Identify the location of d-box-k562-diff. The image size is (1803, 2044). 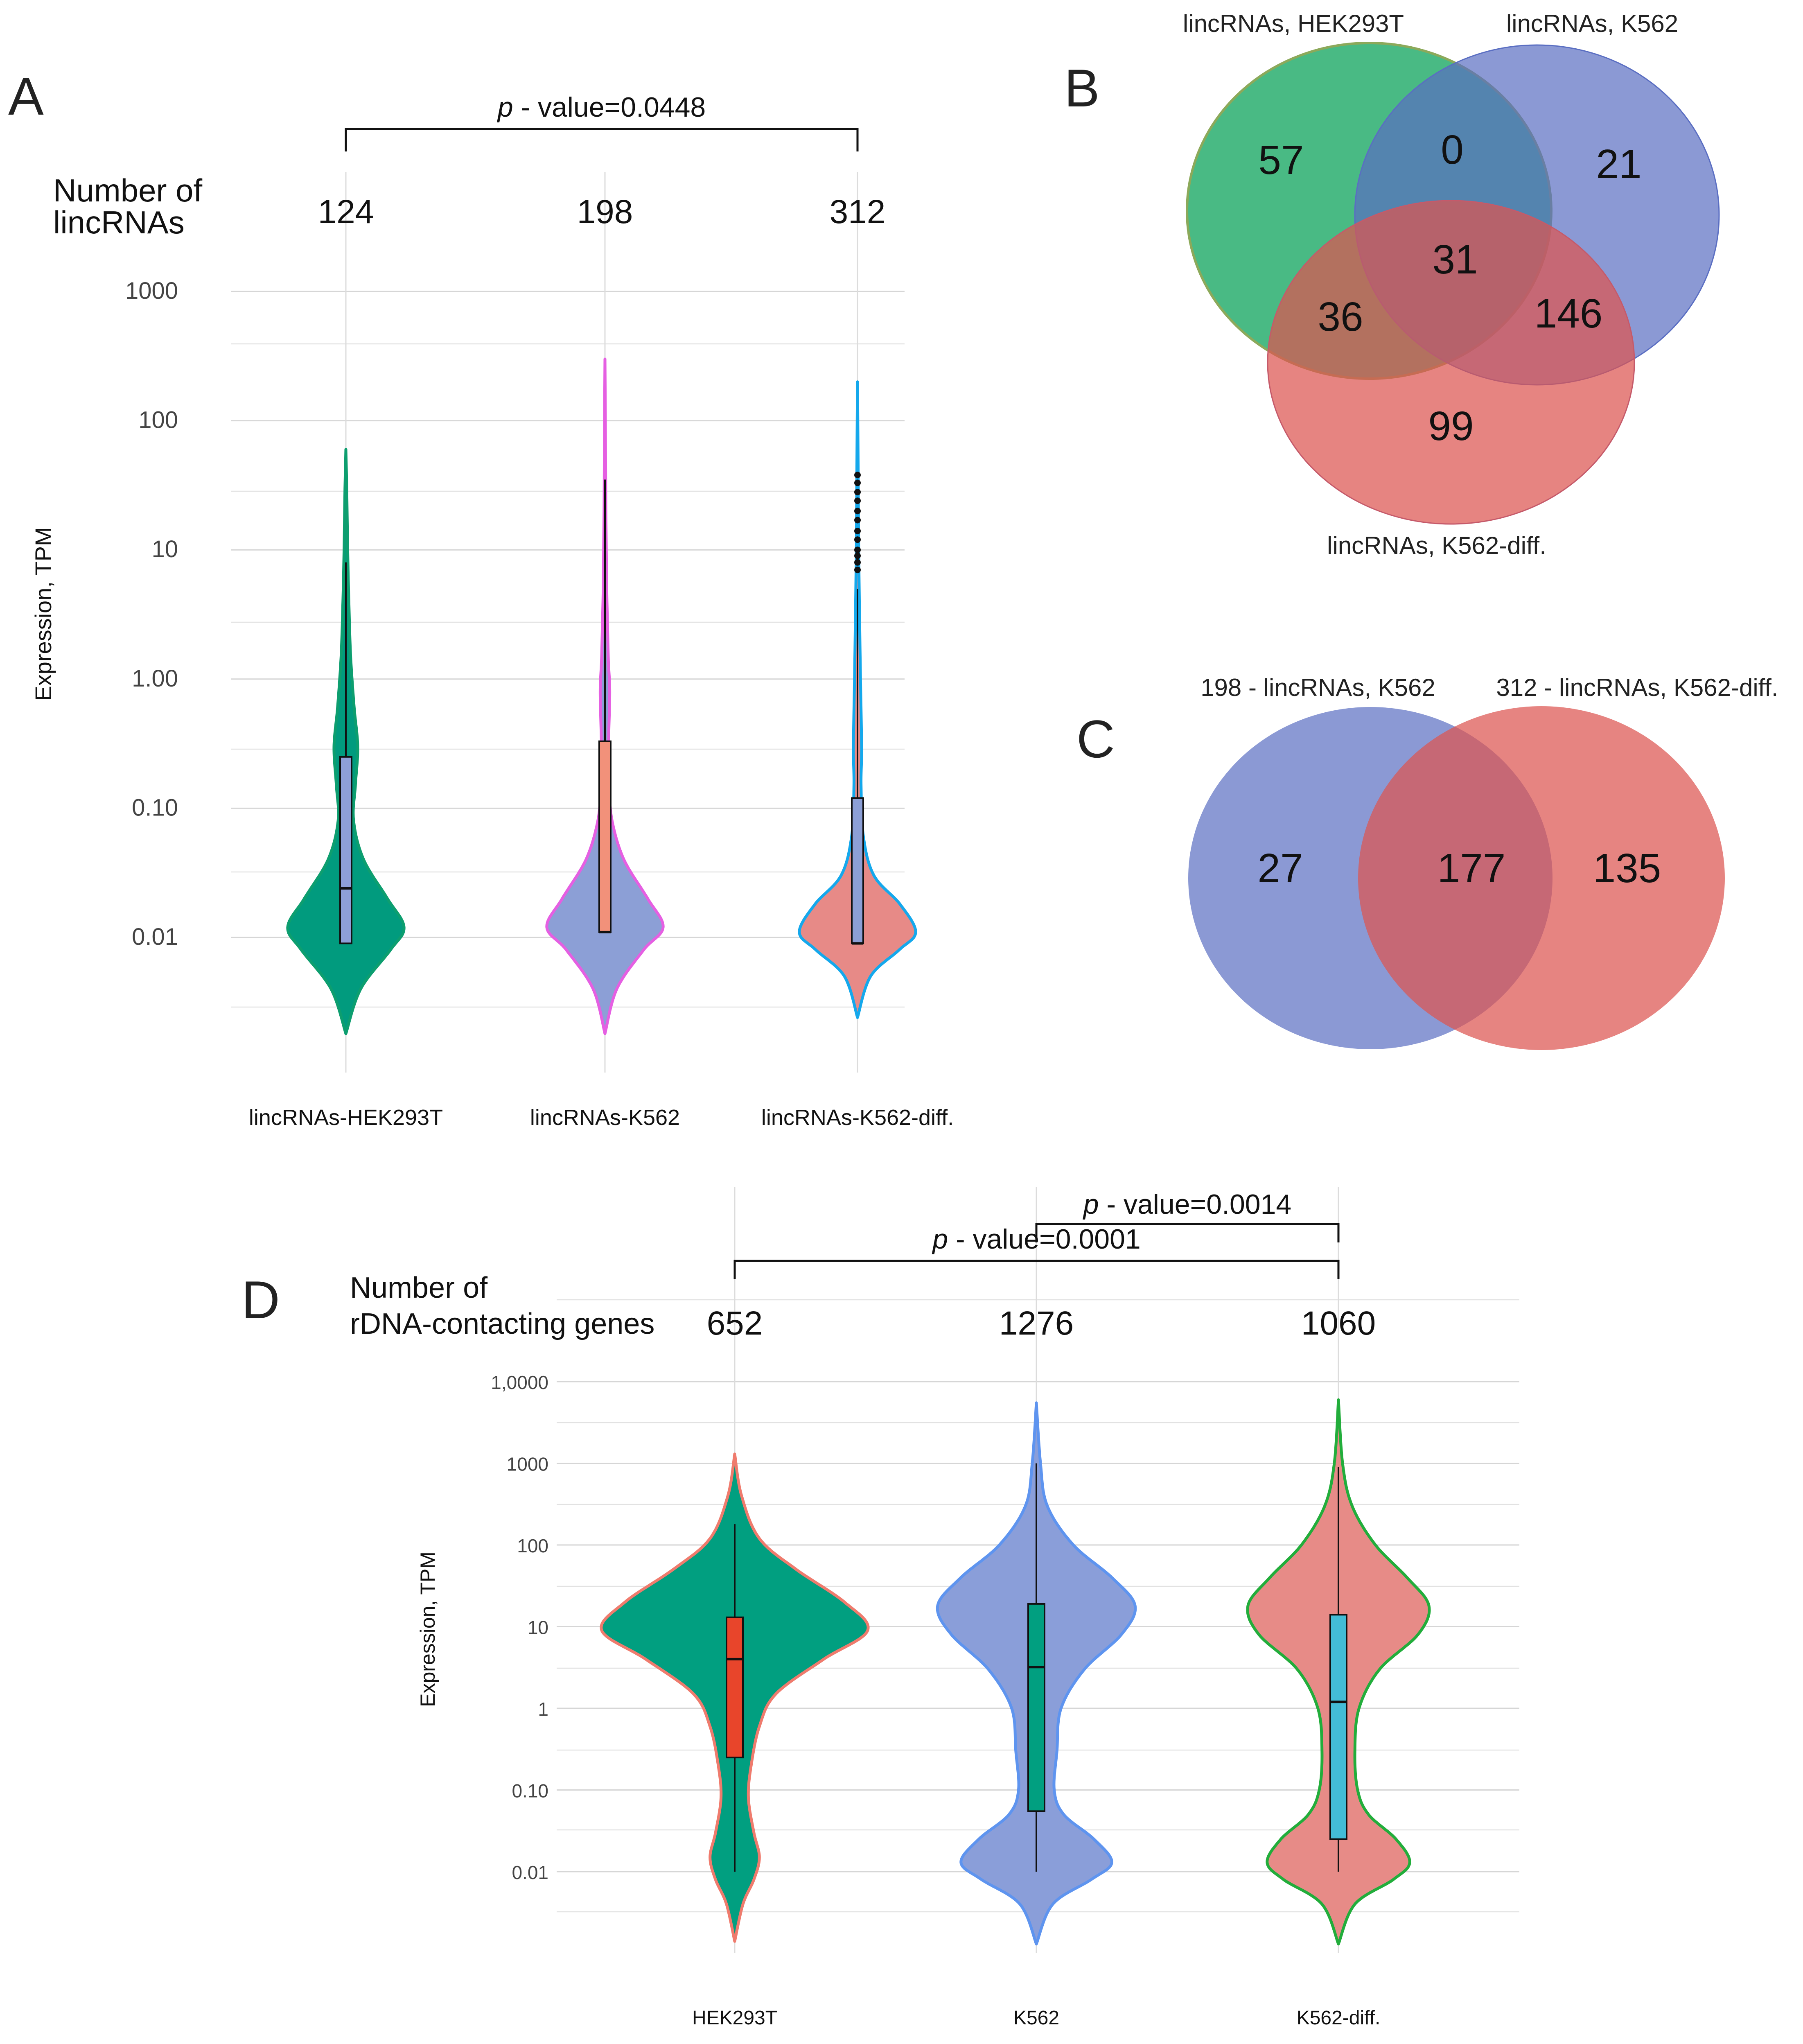
(1338, 1727).